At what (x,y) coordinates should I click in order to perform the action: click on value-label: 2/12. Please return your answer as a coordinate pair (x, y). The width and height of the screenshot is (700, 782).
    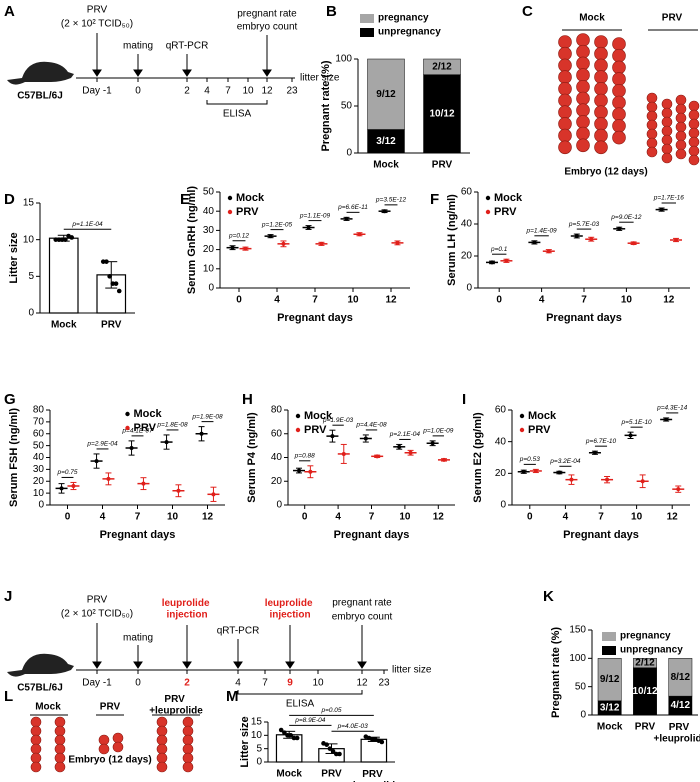
    Looking at the image, I should click on (645, 663).